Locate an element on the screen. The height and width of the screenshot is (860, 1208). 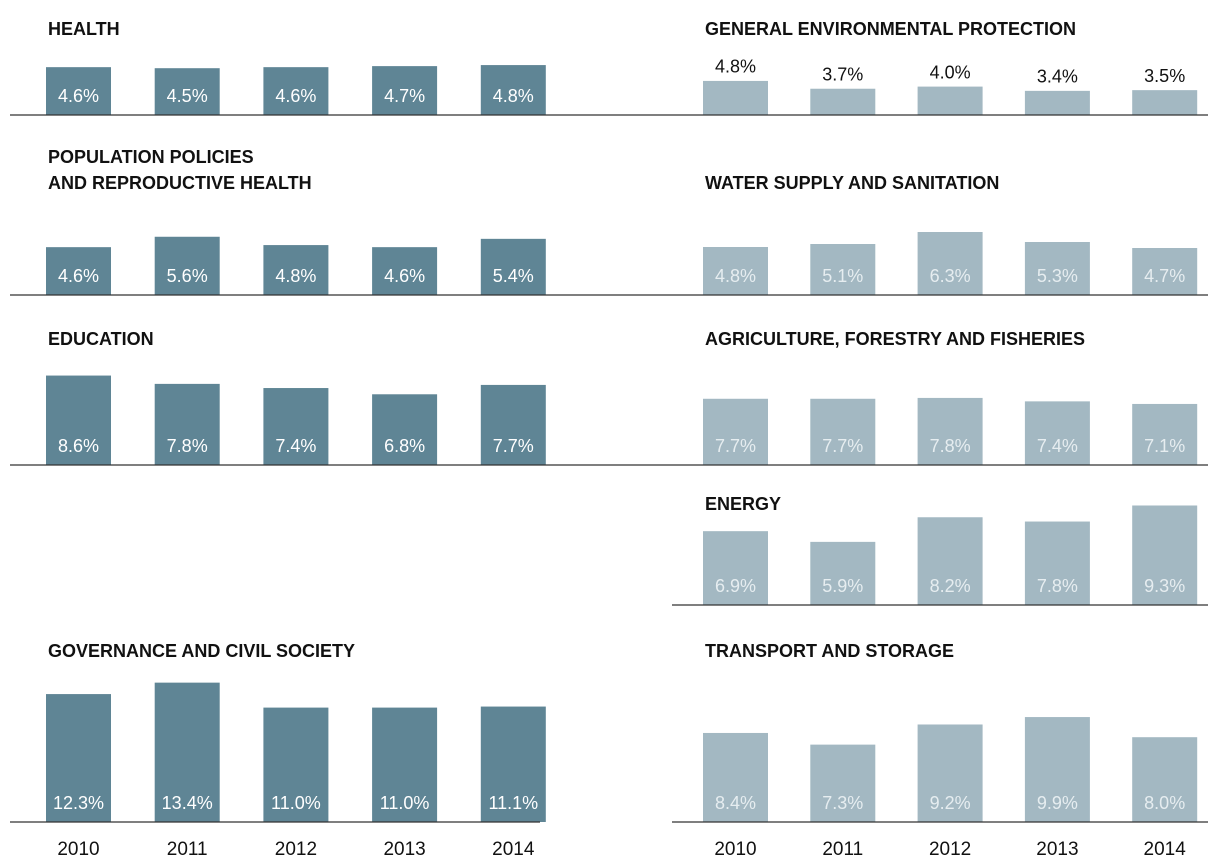
panel-title: ENERGY is located at coordinates (743, 504).